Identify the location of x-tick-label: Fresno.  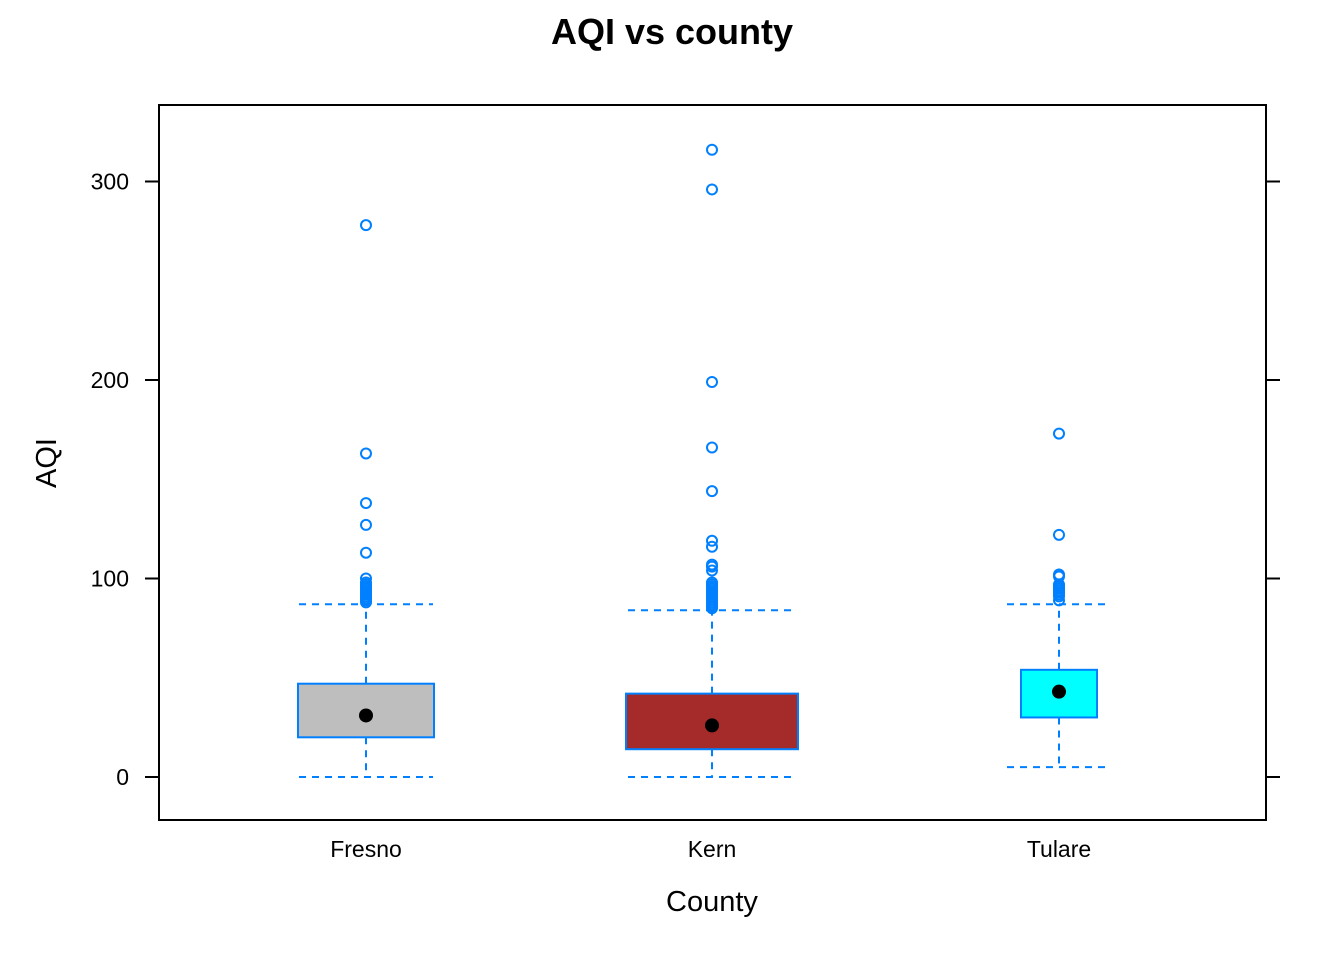
(366, 849).